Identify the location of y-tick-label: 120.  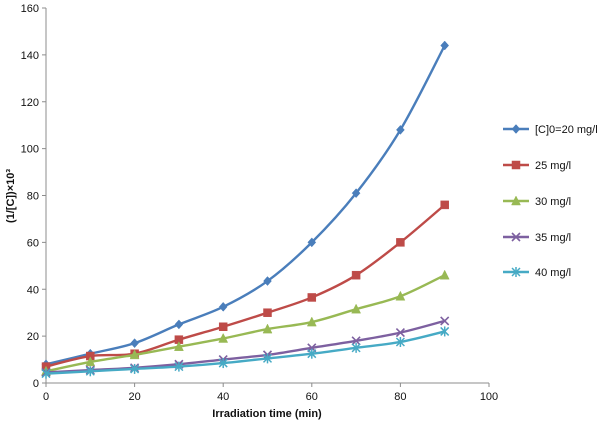
(30, 103).